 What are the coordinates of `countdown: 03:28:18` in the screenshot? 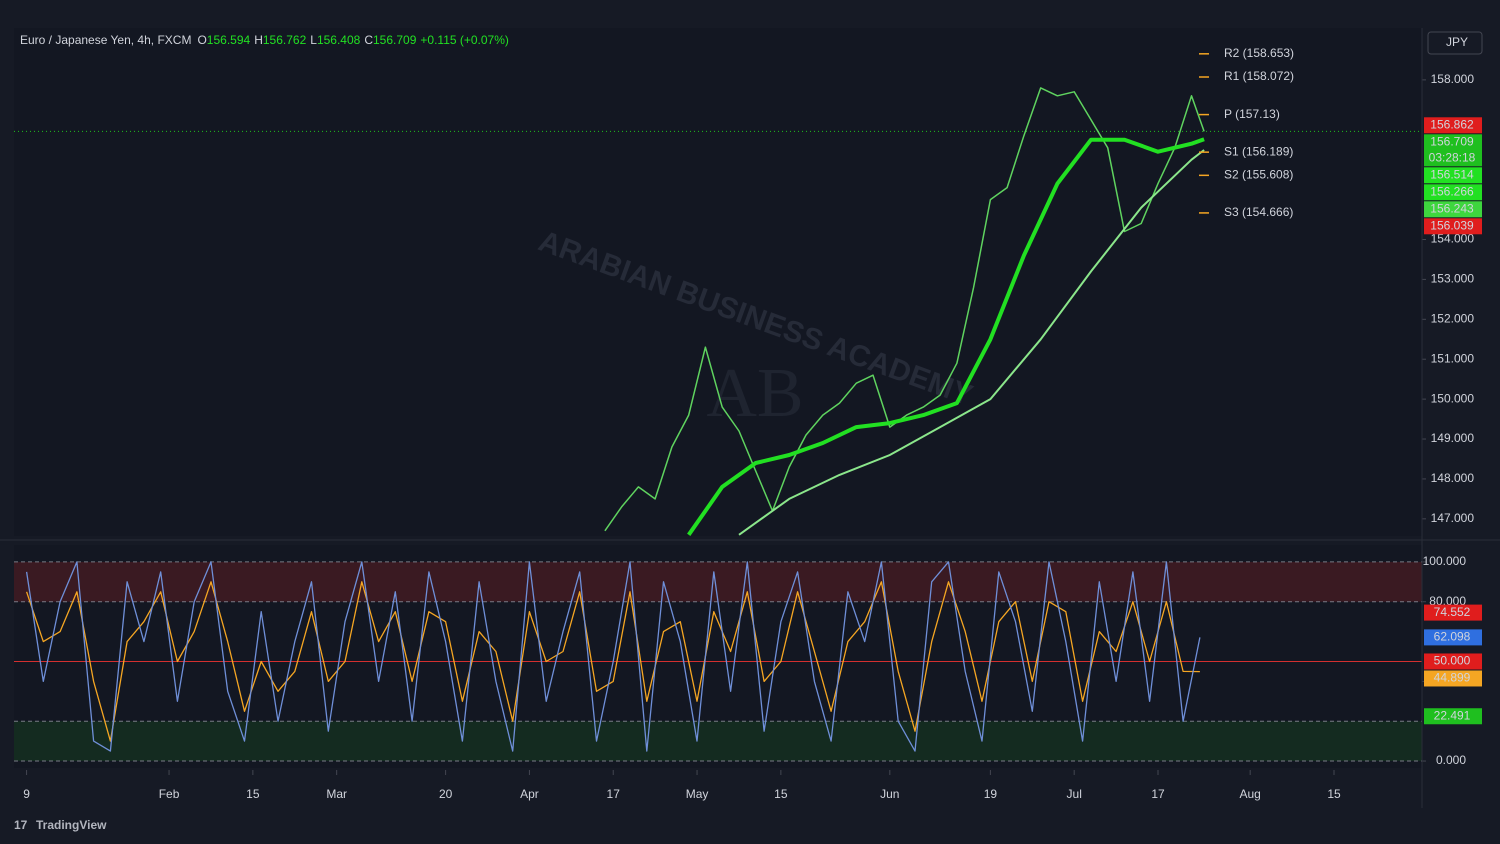 It's located at (1452, 157).